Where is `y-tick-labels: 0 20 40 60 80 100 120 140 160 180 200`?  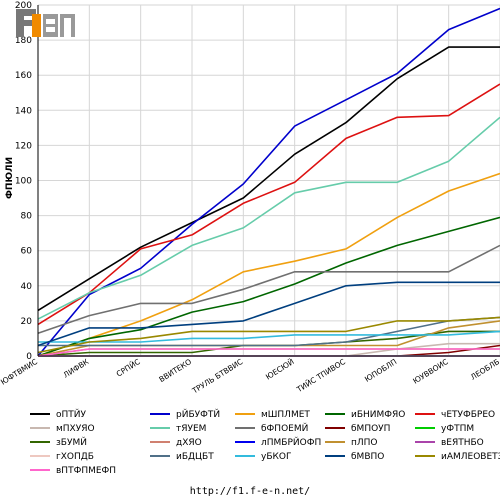 y-tick-labels: 0 20 40 60 80 100 120 140 160 180 200 is located at coordinates (23, 181).